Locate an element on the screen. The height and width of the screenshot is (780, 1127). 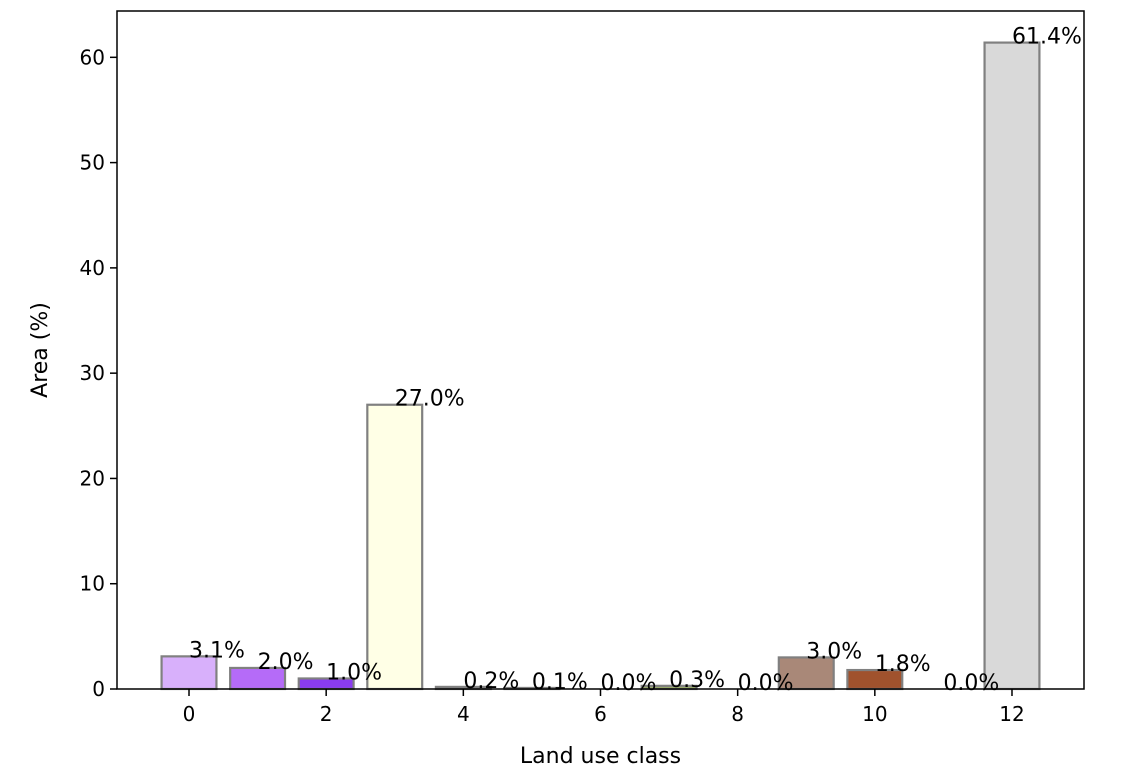
y-tick-label: 10 is located at coordinates (92, 584).